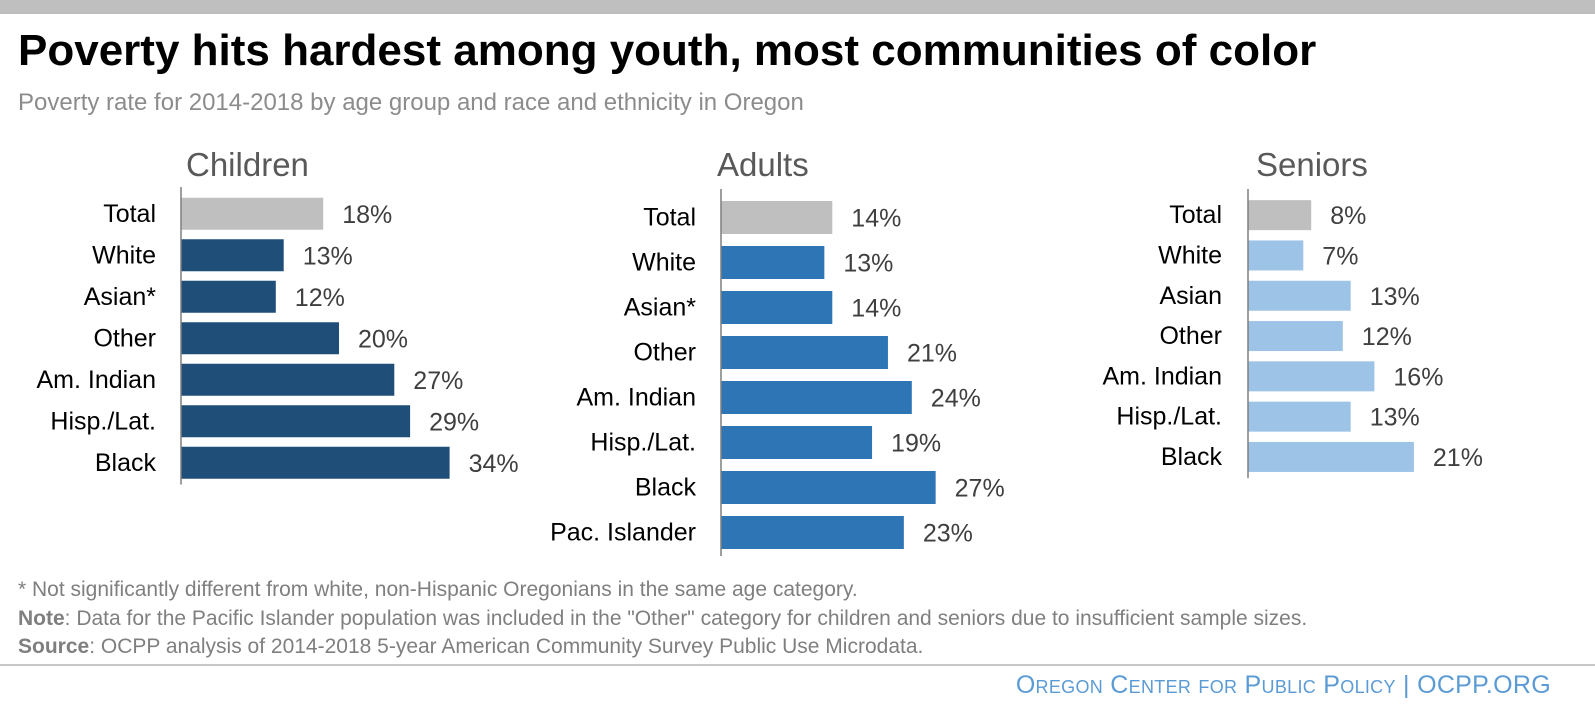 The width and height of the screenshot is (1595, 716). What do you see at coordinates (828, 487) in the screenshot?
I see `bar-adults-black` at bounding box center [828, 487].